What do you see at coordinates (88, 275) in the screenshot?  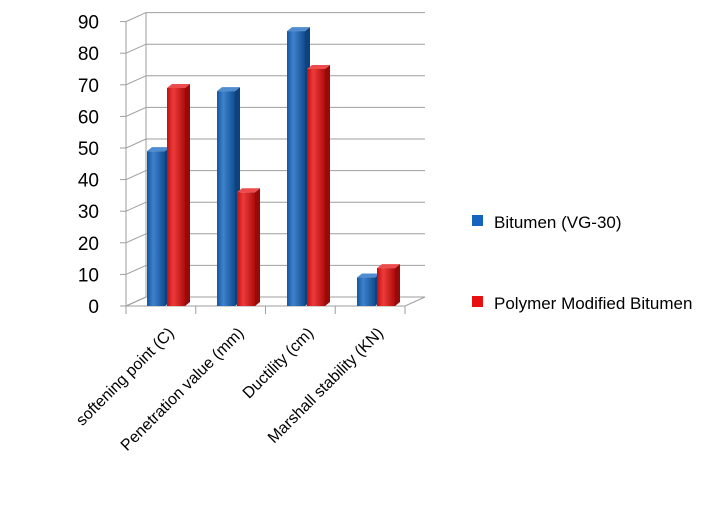 I see `y-tick-label: 10` at bounding box center [88, 275].